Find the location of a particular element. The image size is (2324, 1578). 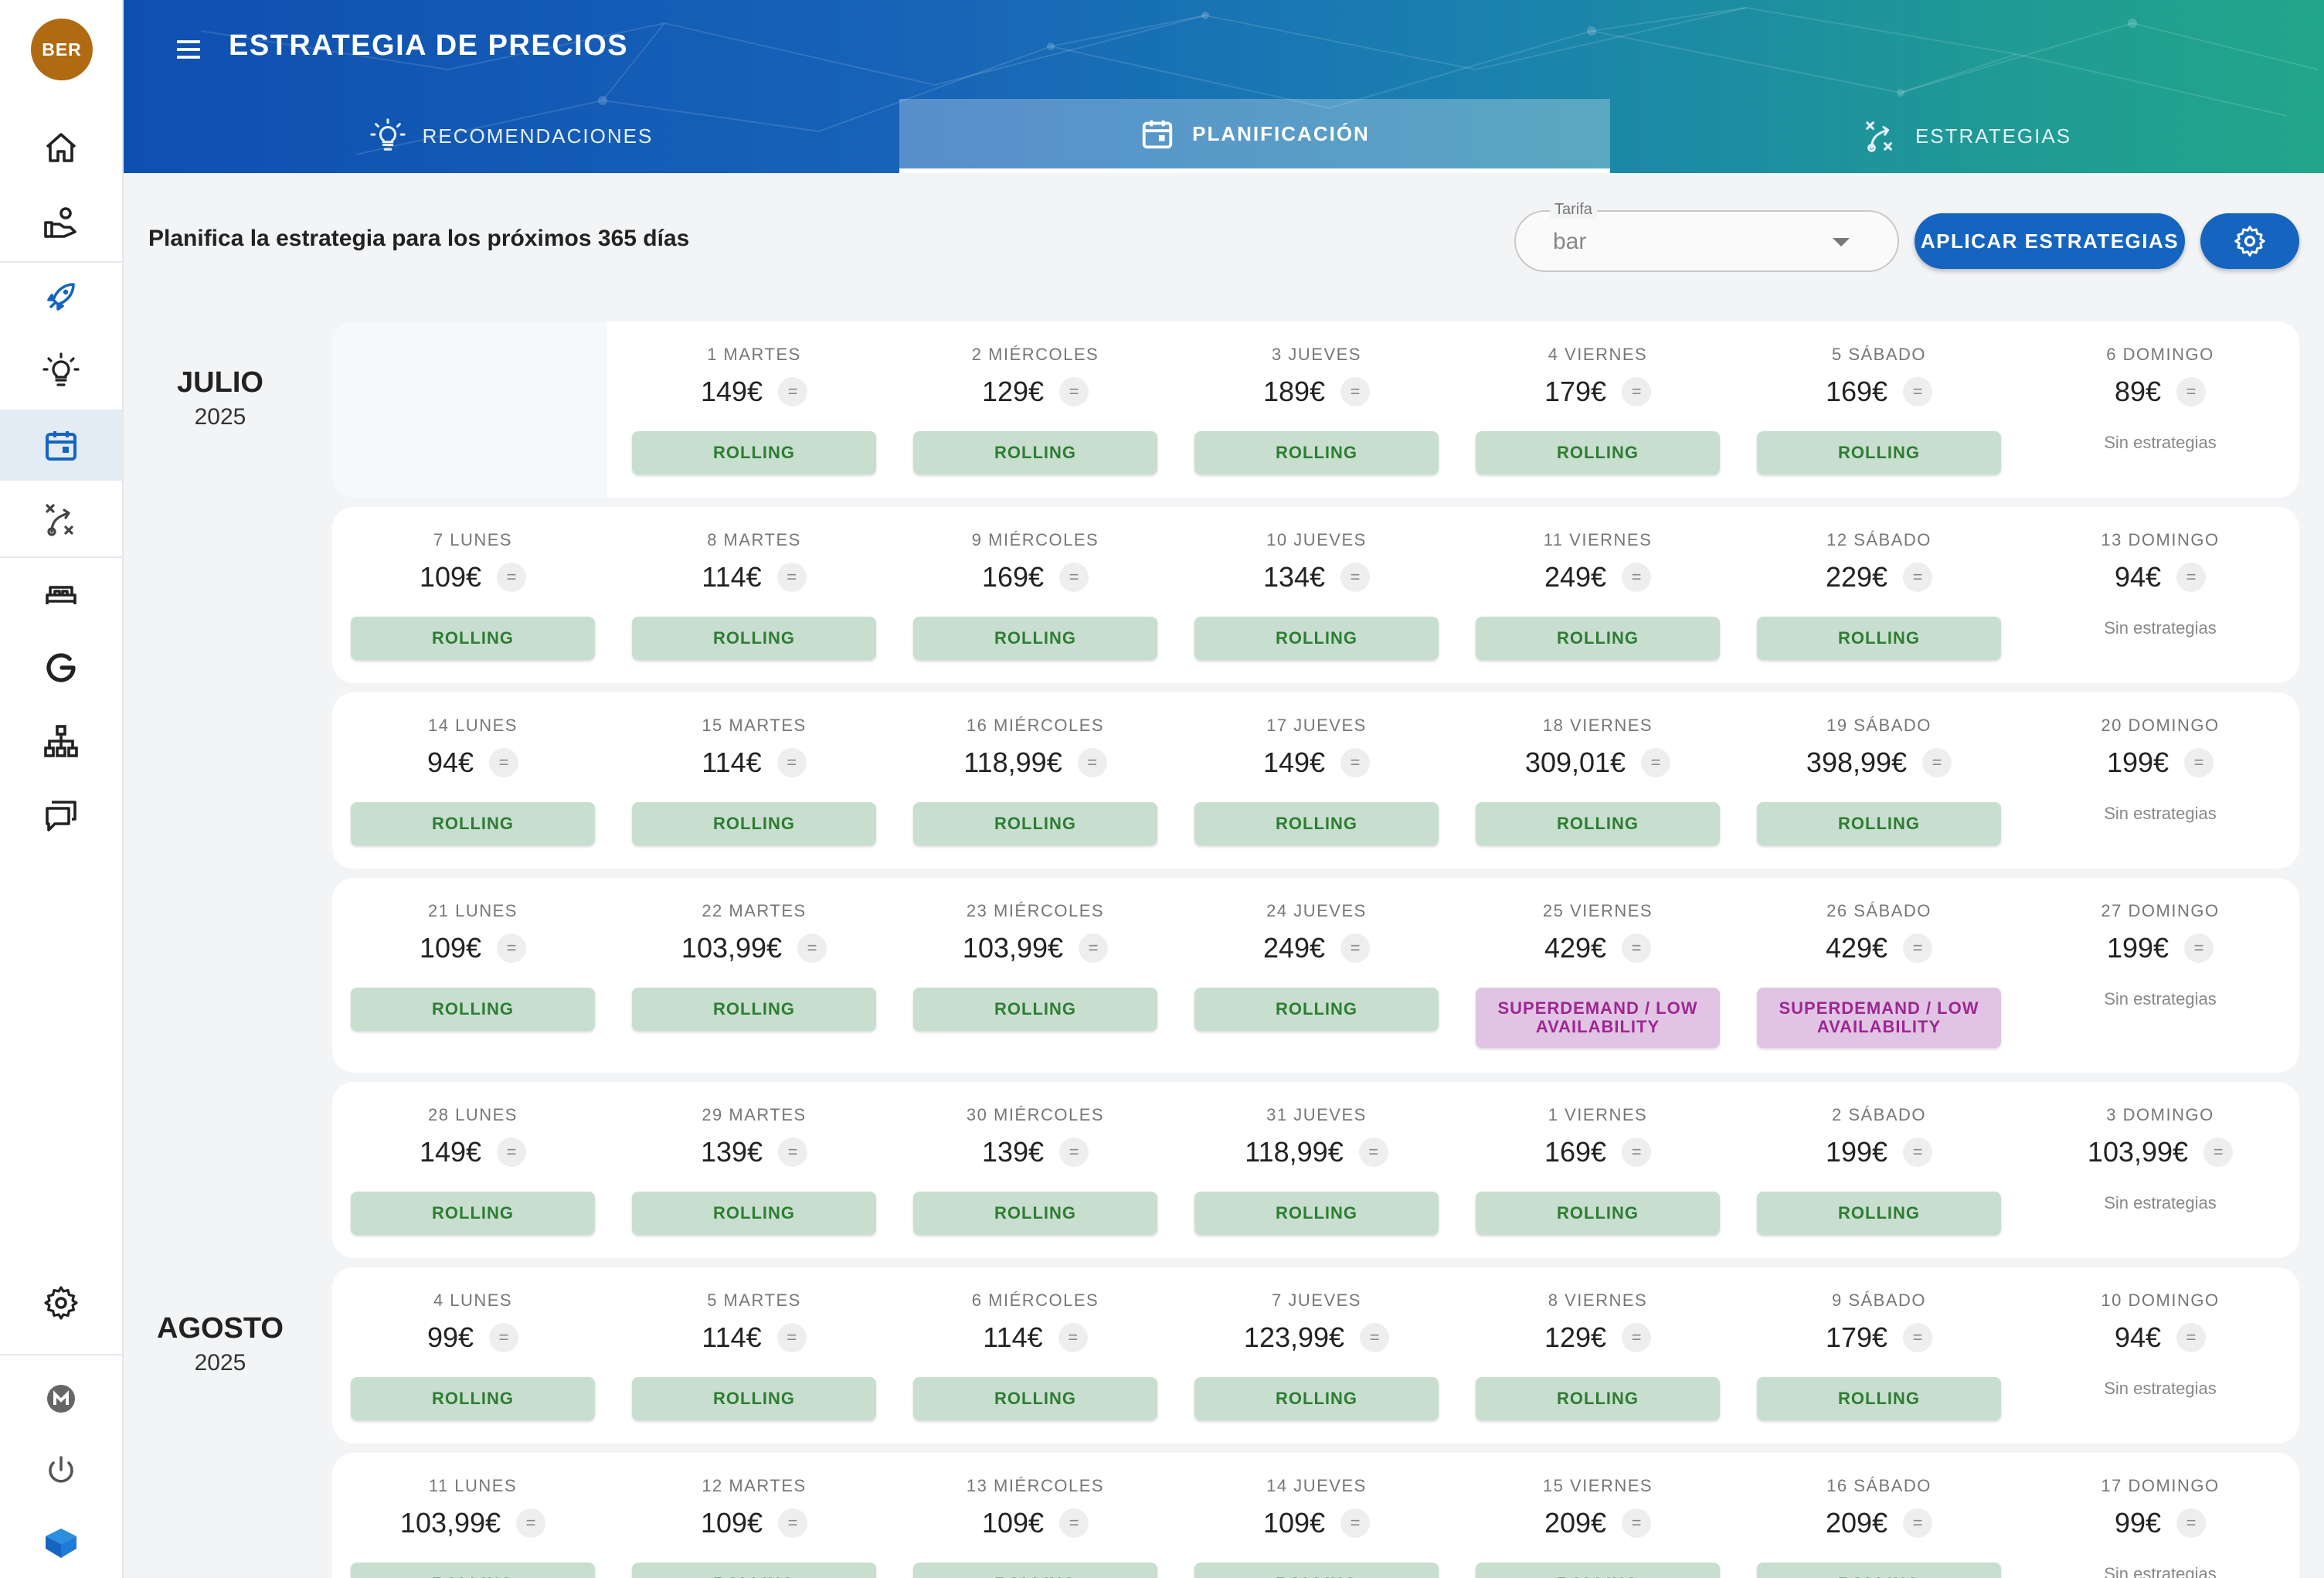

day-cell: 12 SÁBADO 229€ = ROLLING is located at coordinates (1879, 595).